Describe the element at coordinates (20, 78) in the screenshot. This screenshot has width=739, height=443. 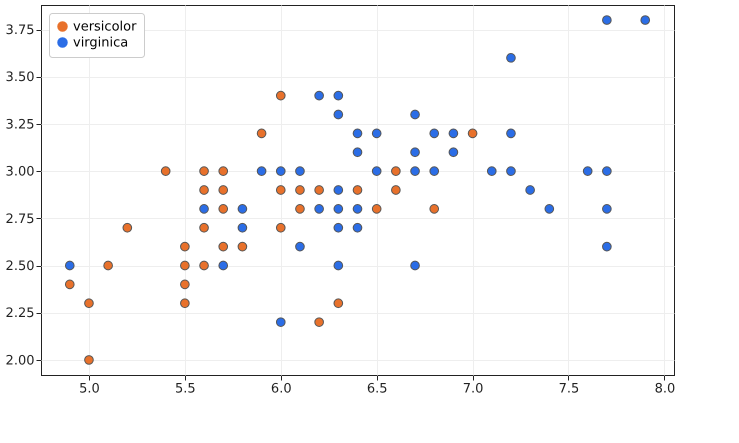
I see `y-tick-label: 3.50` at that location.